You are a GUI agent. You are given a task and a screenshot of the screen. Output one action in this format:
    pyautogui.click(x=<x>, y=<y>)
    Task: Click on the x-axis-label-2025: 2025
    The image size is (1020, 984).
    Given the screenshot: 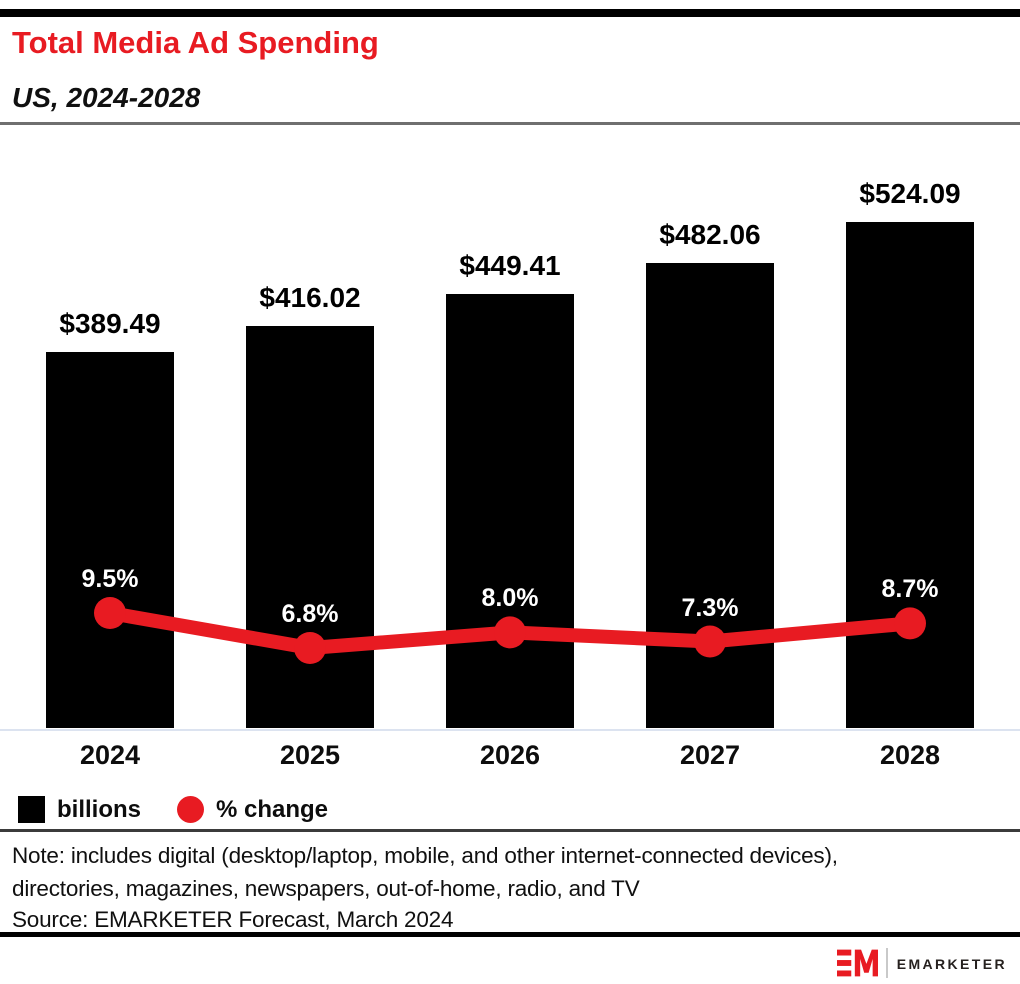 What is the action you would take?
    pyautogui.click(x=310, y=755)
    